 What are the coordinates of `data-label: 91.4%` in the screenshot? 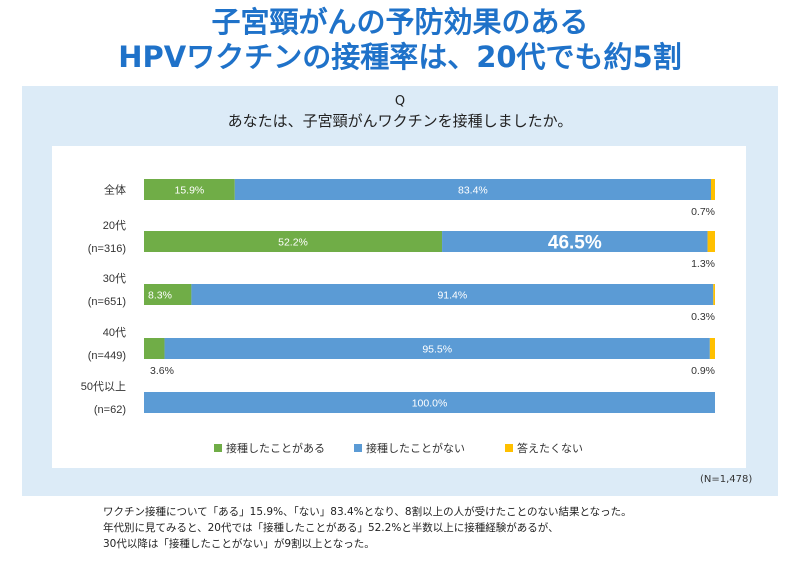 It's located at (452, 296).